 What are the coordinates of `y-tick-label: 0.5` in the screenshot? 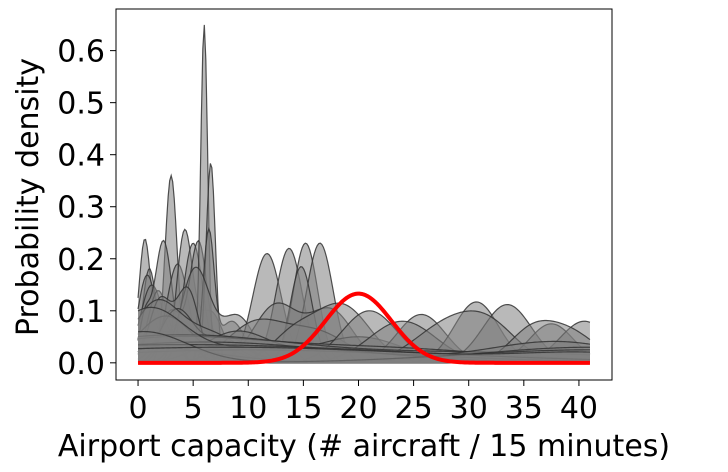 It's located at (81, 104).